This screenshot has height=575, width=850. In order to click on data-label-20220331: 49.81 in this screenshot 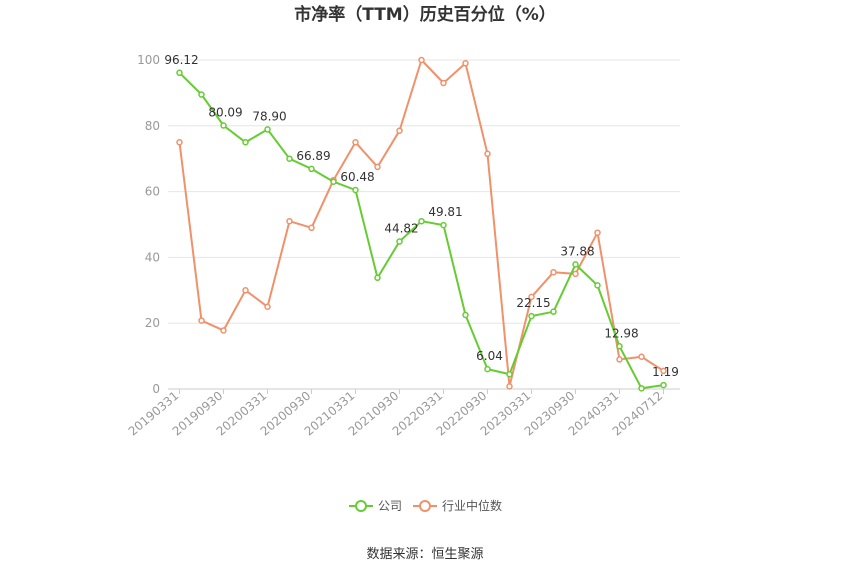, I will do `click(445, 212)`.